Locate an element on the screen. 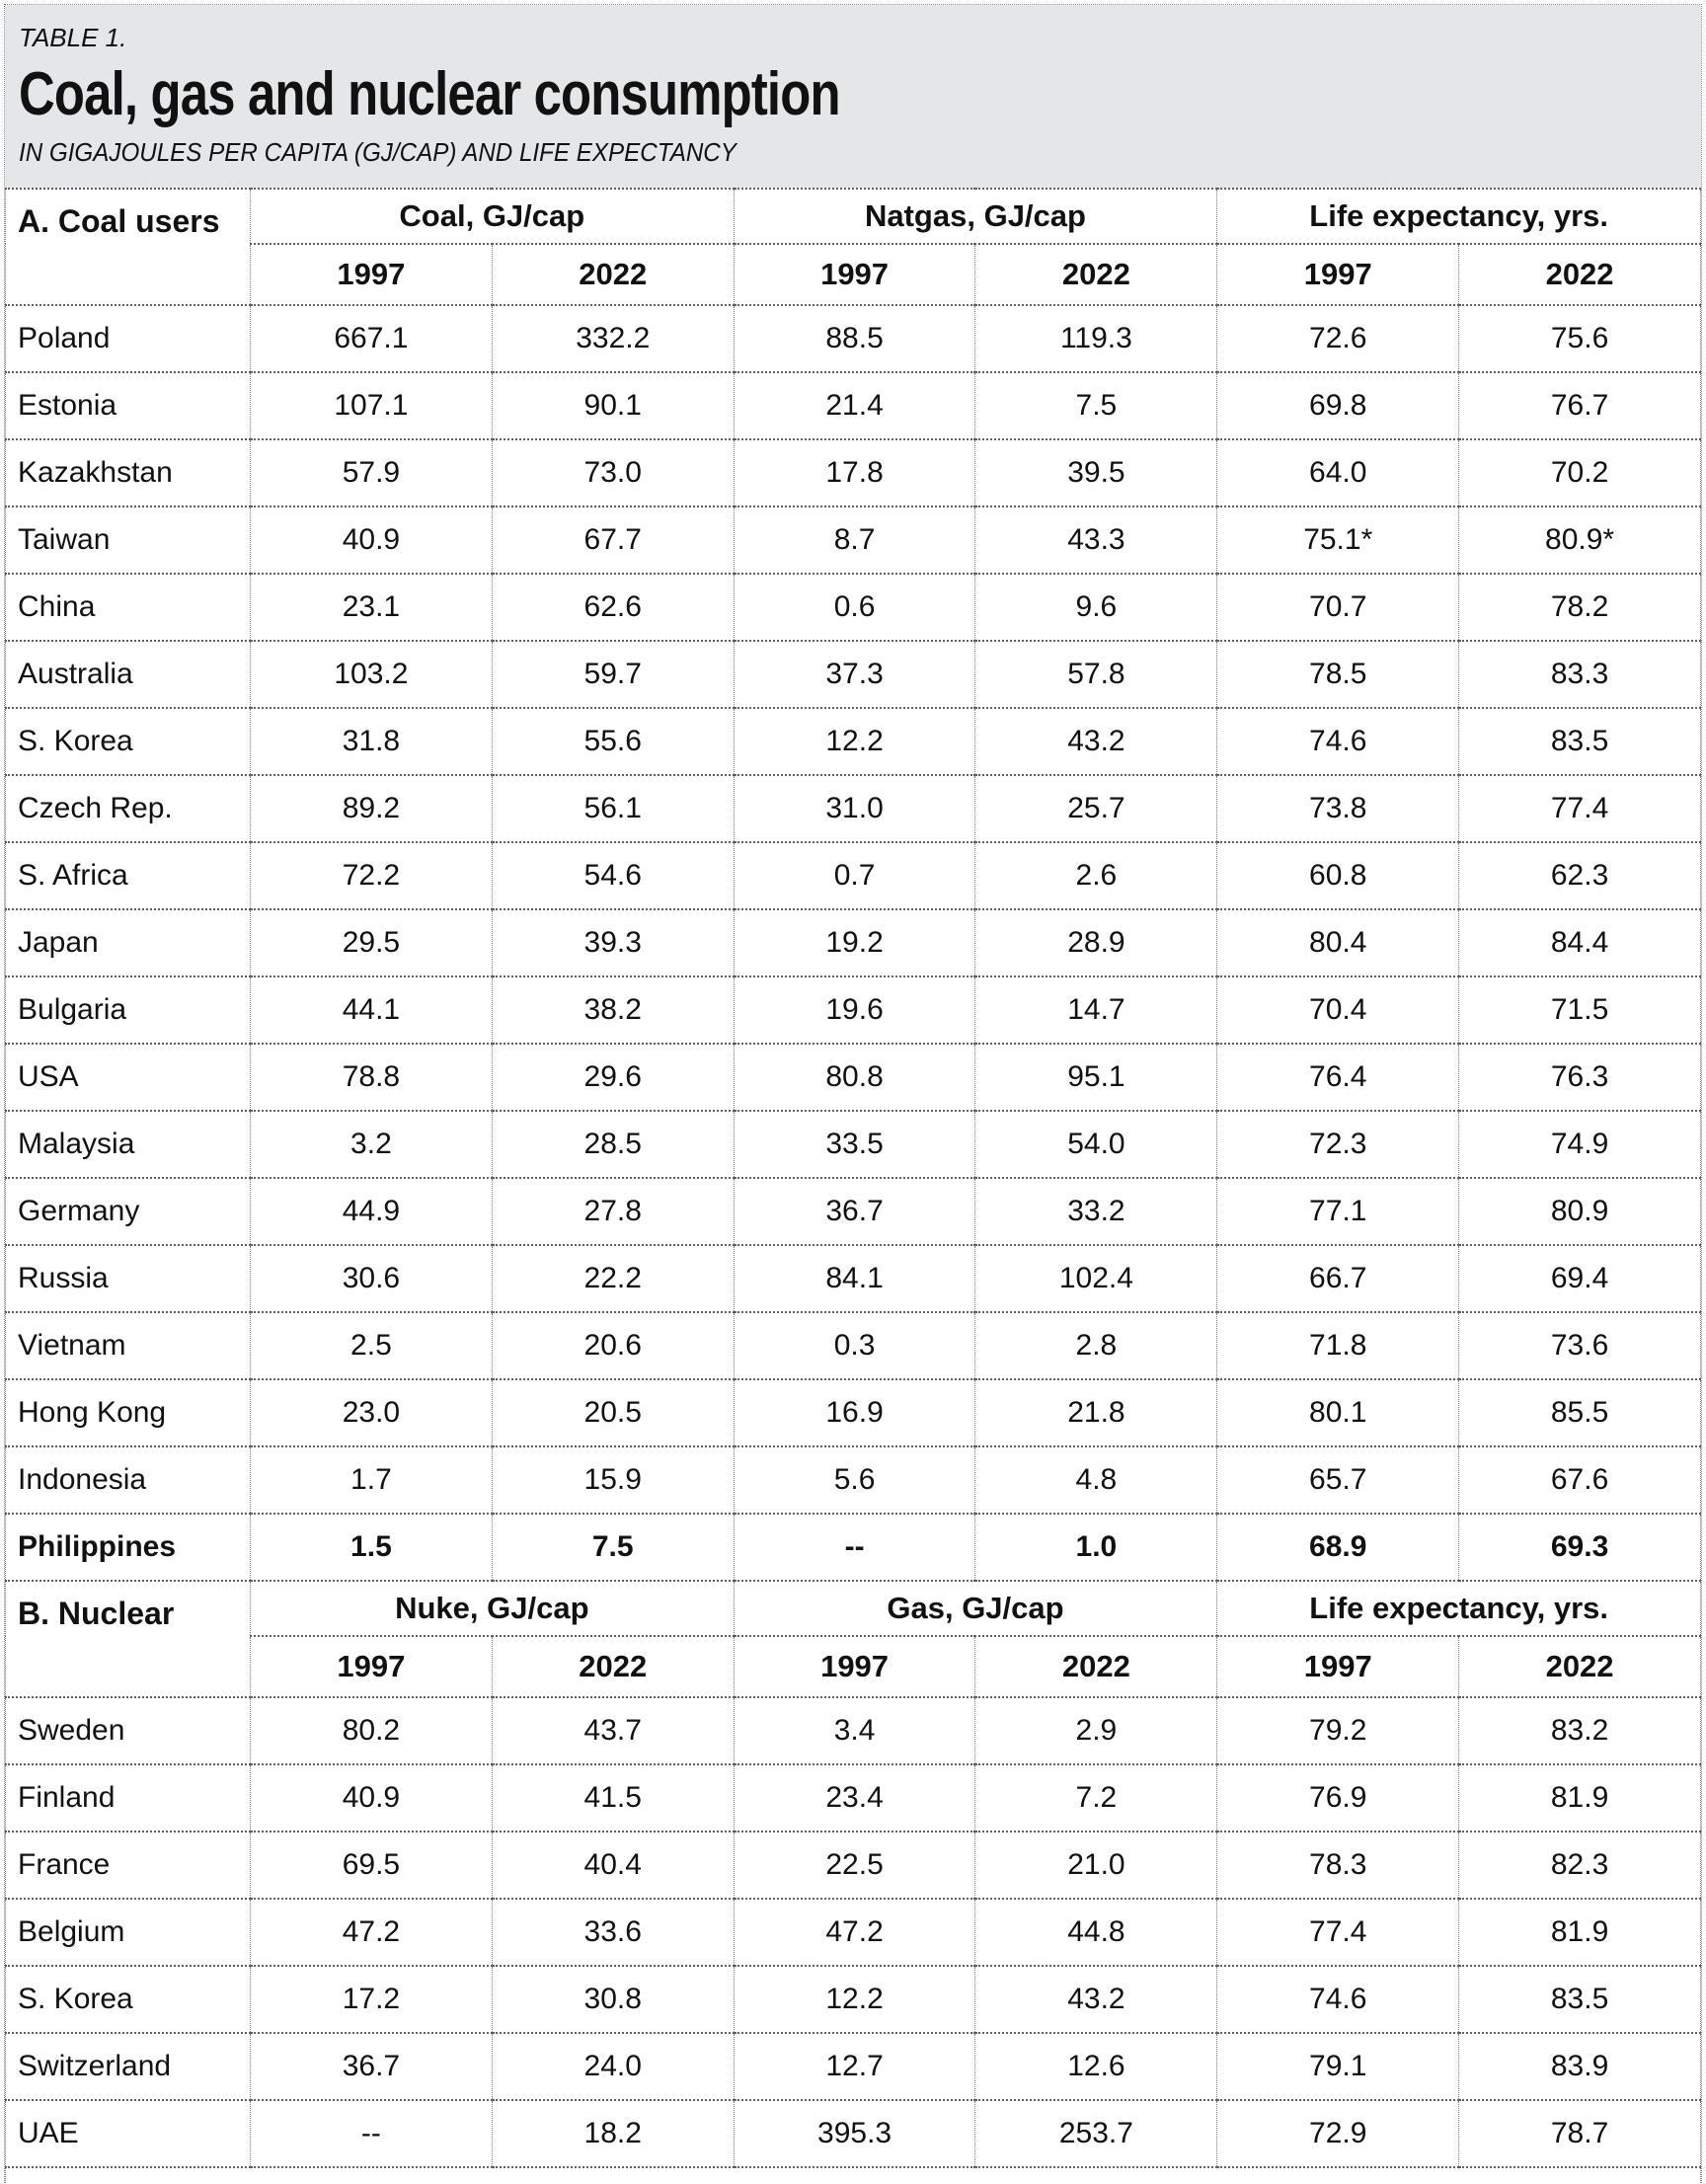 Image resolution: width=1706 pixels, height=2184 pixels. group-header: Life expectancy, yrs. is located at coordinates (1458, 1609).